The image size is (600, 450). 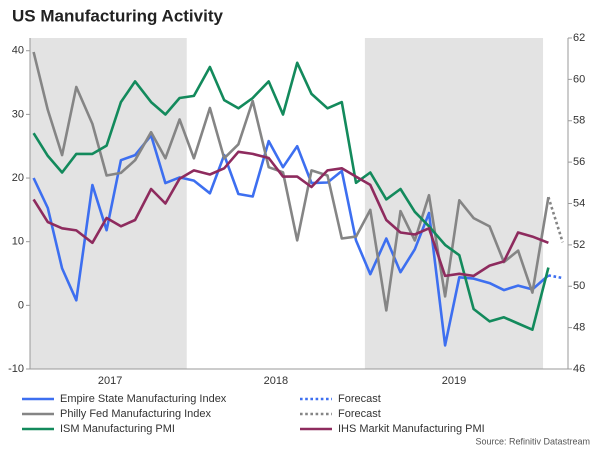 What do you see at coordinates (18, 178) in the screenshot?
I see `y-tick-label: 20` at bounding box center [18, 178].